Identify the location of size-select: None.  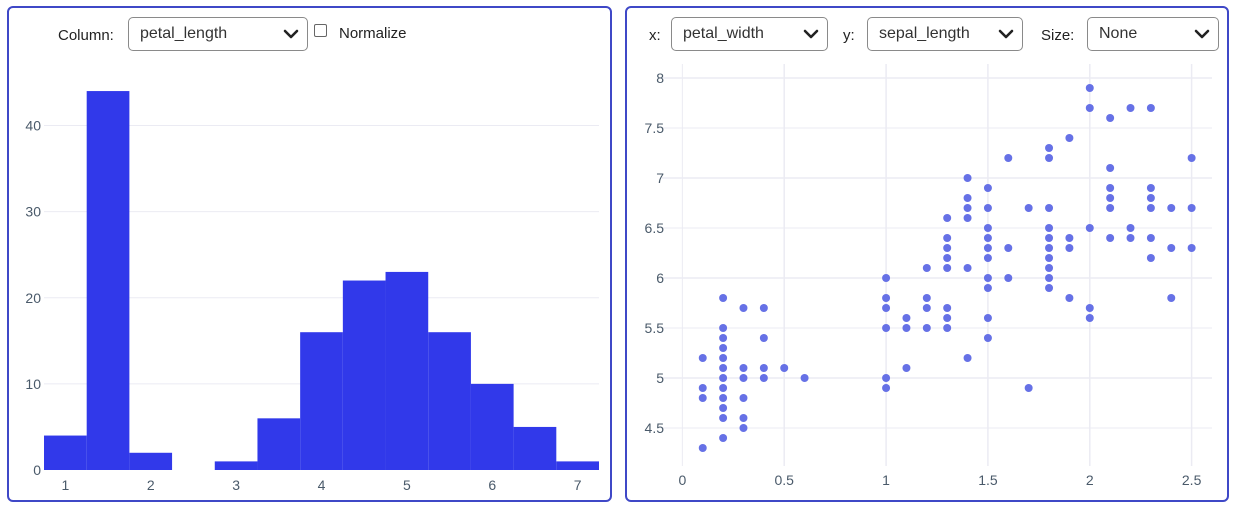
(1153, 34).